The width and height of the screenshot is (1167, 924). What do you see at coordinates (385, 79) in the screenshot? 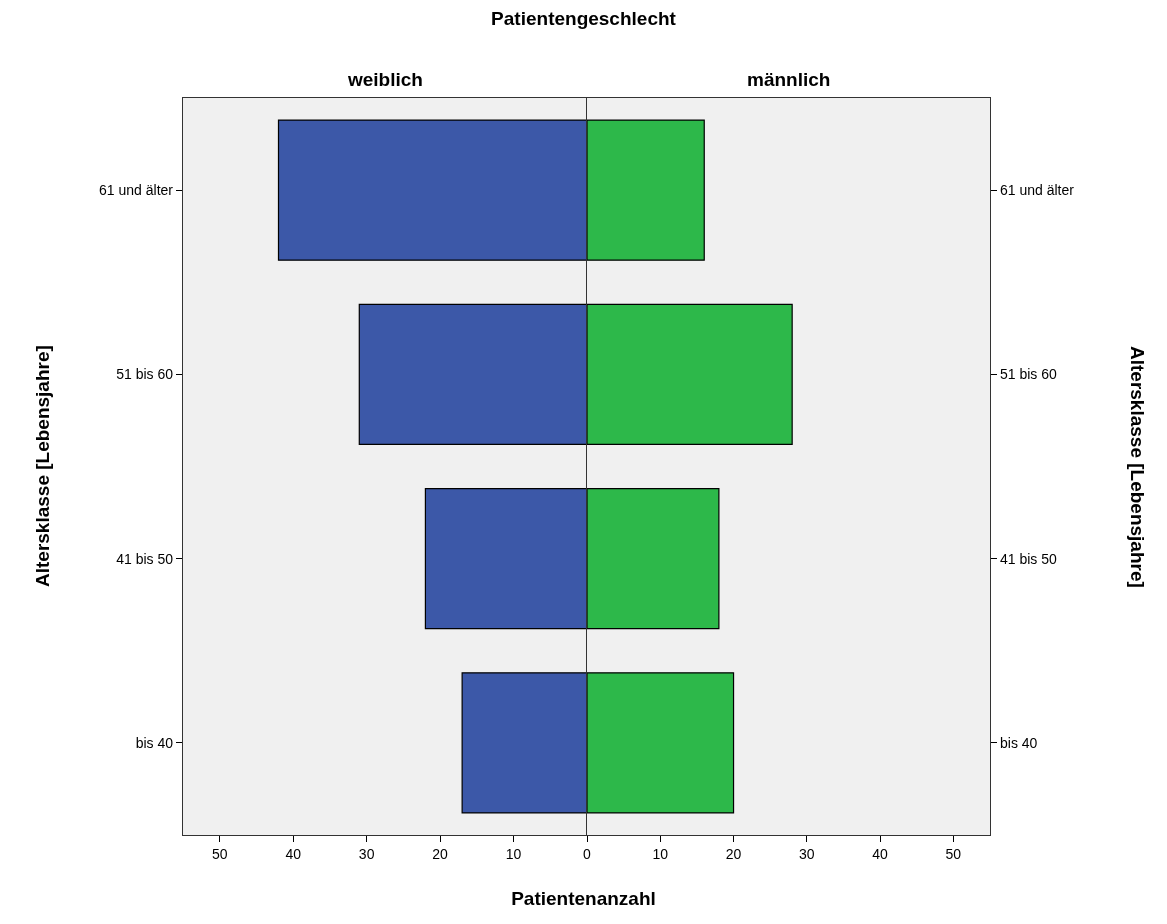
I see `chart-subtitle: weiblich` at bounding box center [385, 79].